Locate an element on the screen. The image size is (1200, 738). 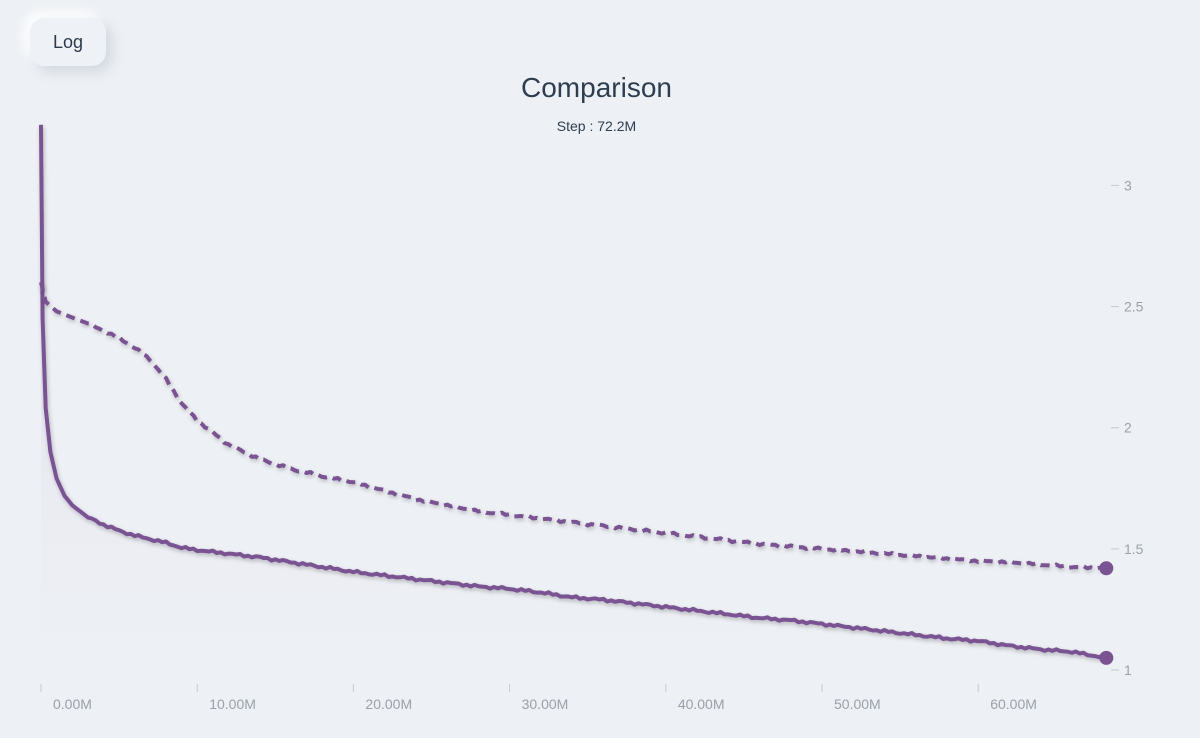
y-tick-label: 3 is located at coordinates (1128, 185).